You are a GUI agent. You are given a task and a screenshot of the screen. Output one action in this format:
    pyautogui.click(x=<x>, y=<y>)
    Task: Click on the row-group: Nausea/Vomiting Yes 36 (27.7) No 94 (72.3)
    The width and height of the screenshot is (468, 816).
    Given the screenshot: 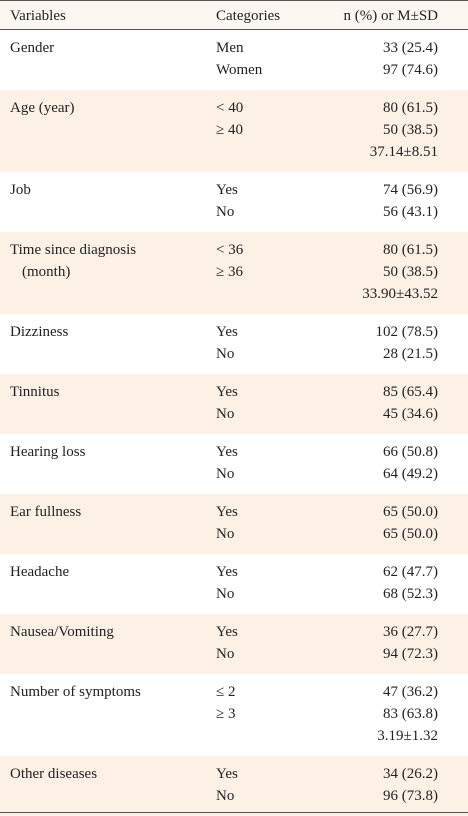 What is the action you would take?
    pyautogui.click(x=234, y=644)
    